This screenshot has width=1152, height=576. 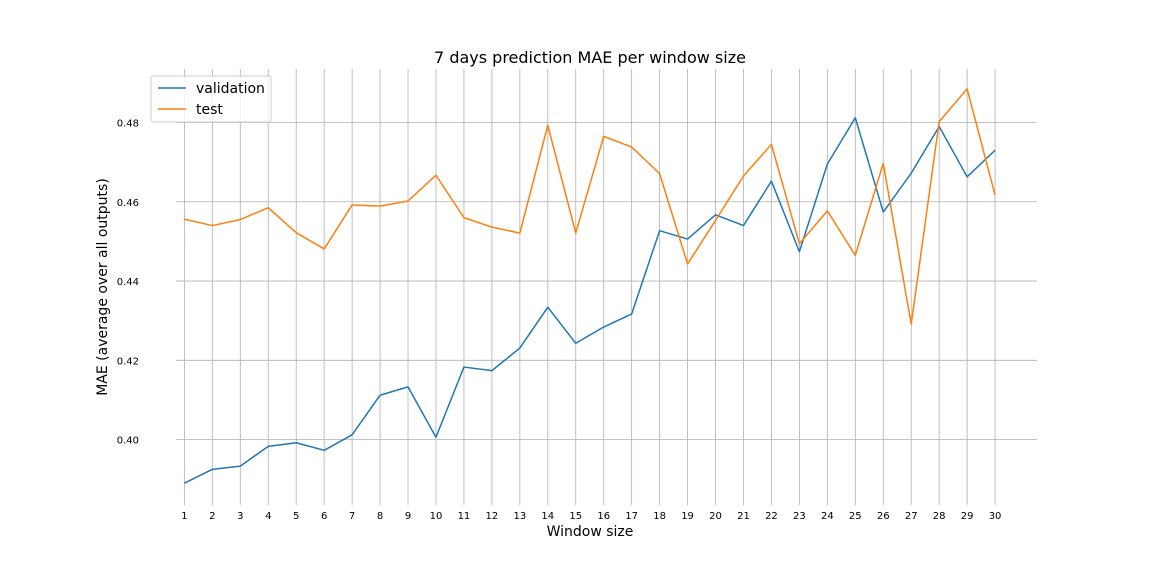 I want to click on x-tick-label: 28, so click(x=939, y=516).